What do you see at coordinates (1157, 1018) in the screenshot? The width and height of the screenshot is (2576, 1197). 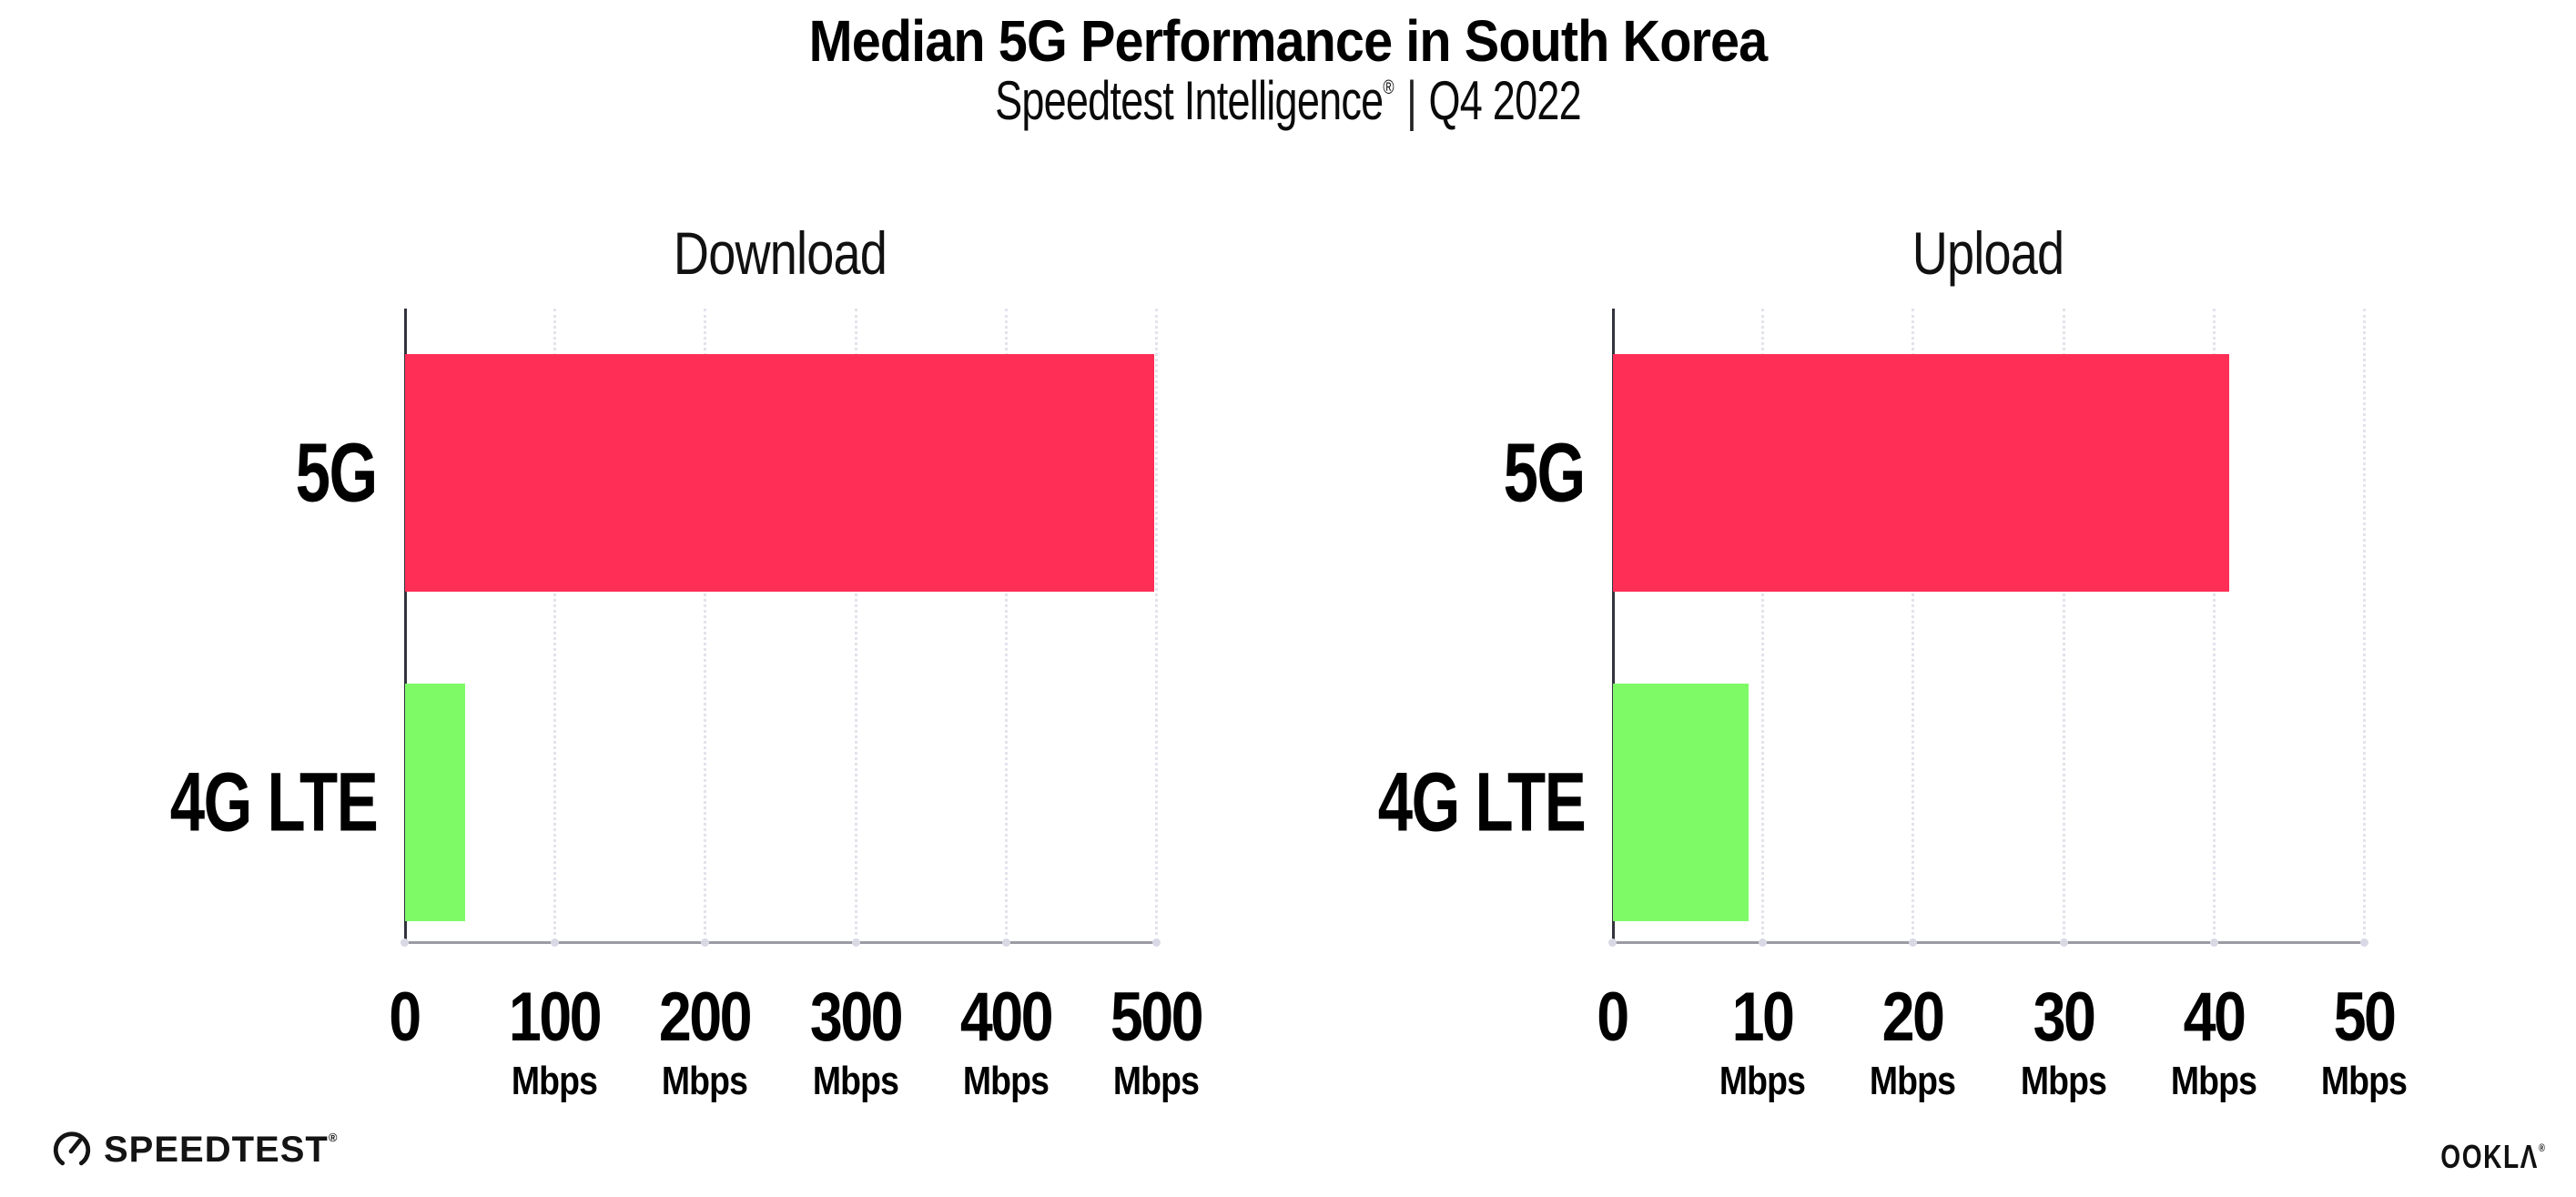 I see `x-tick-value: 500` at bounding box center [1157, 1018].